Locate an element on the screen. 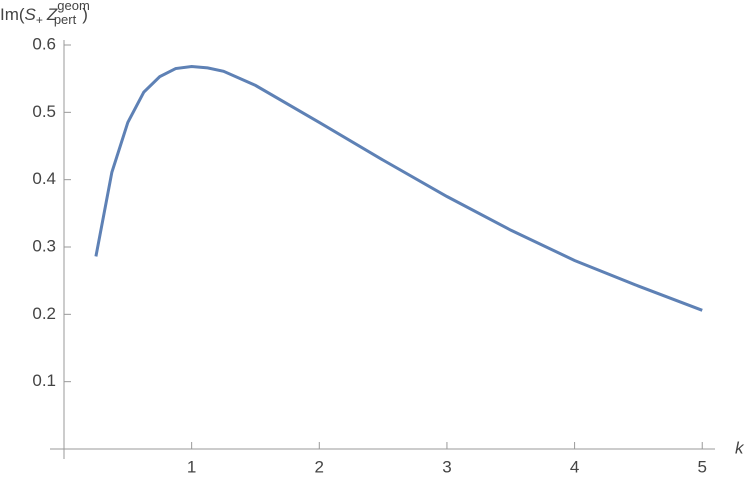 This screenshot has height=486, width=747. y-tick-label: 0.2 is located at coordinates (44, 313).